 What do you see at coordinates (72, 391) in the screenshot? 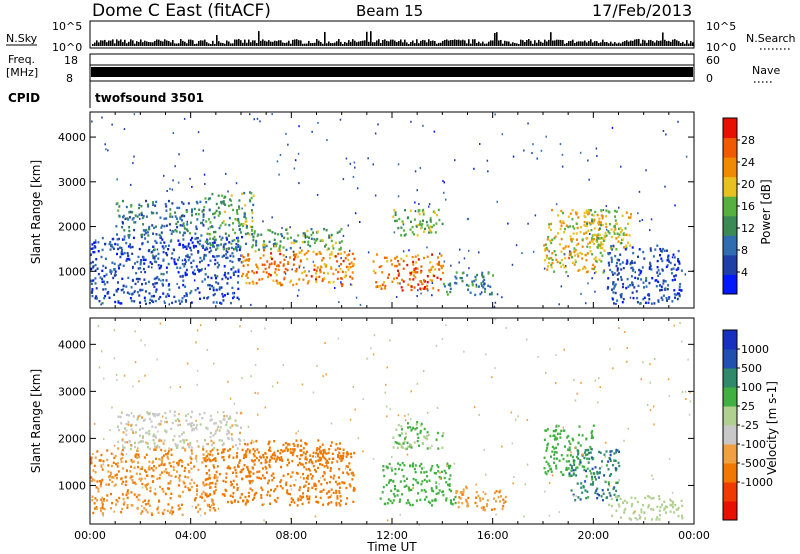
I see `y-tick-label: 3000` at bounding box center [72, 391].